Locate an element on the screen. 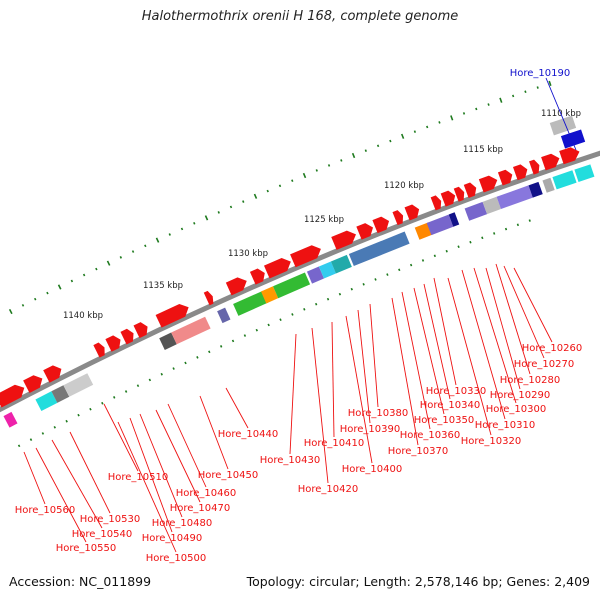  gene-label: Hore_10330 is located at coordinates (456, 391).